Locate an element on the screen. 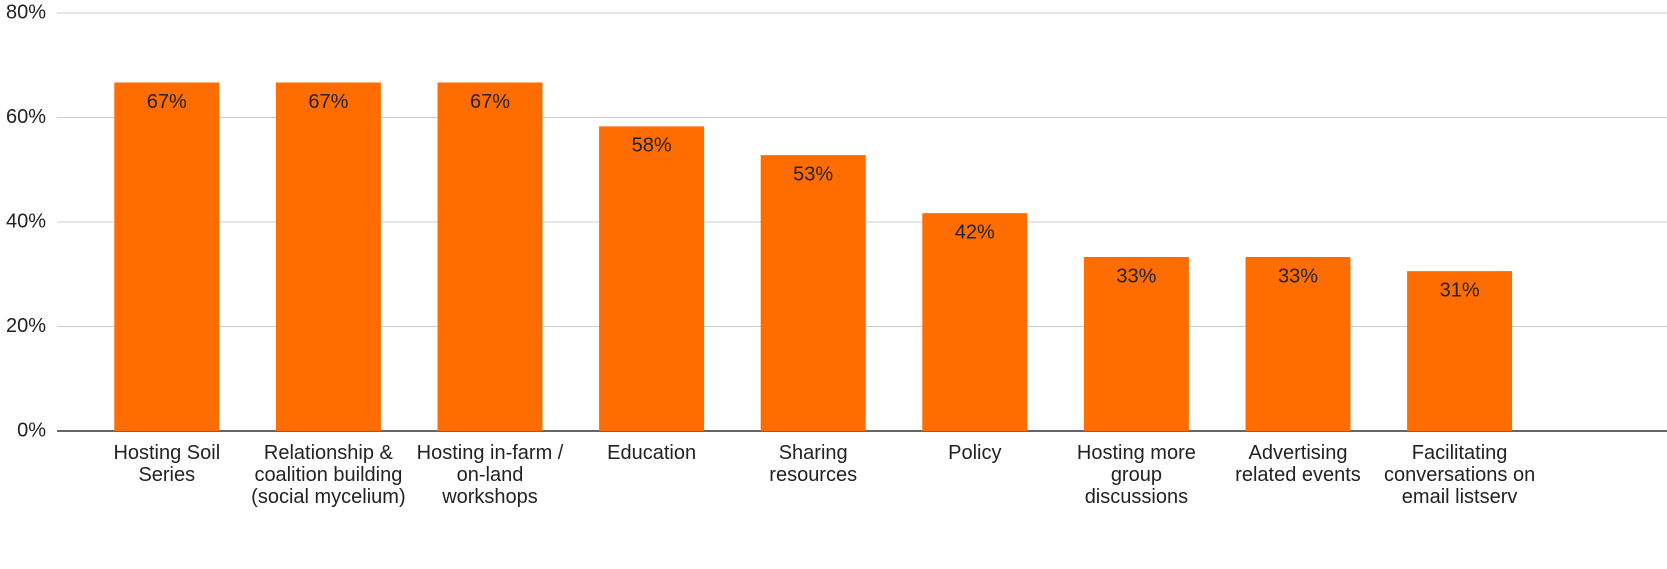  y-tick-label: 40% is located at coordinates (26, 221).